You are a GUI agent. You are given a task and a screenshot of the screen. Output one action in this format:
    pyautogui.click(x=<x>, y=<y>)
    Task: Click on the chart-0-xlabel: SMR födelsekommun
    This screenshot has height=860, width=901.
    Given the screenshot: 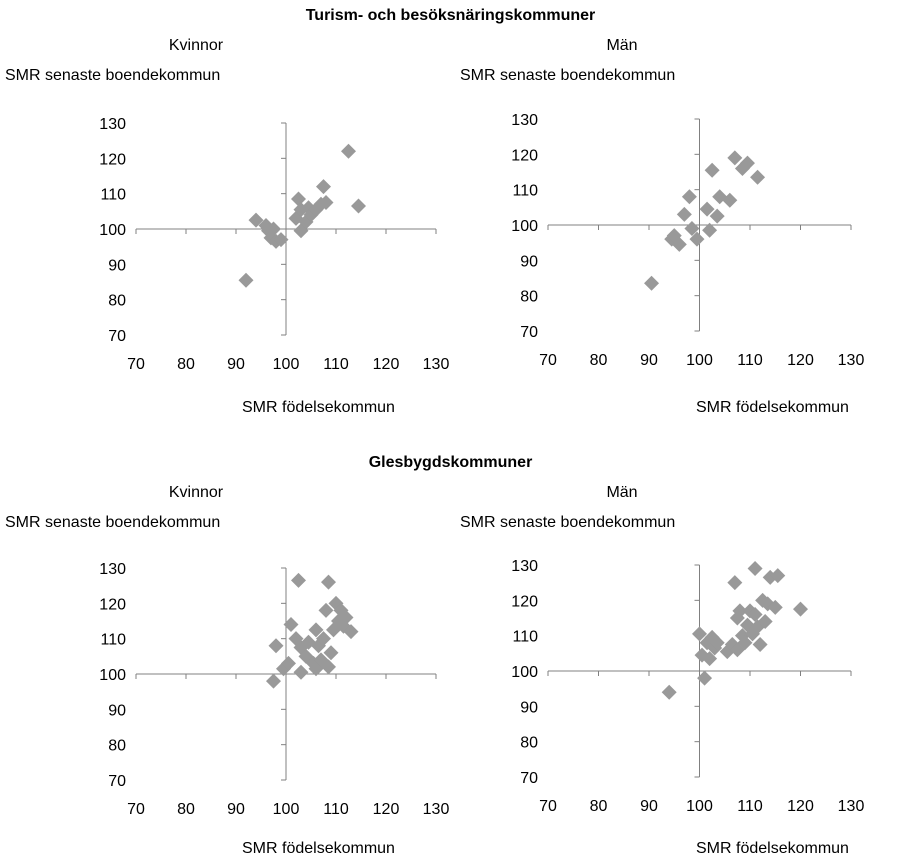 What is the action you would take?
    pyautogui.click(x=318, y=407)
    